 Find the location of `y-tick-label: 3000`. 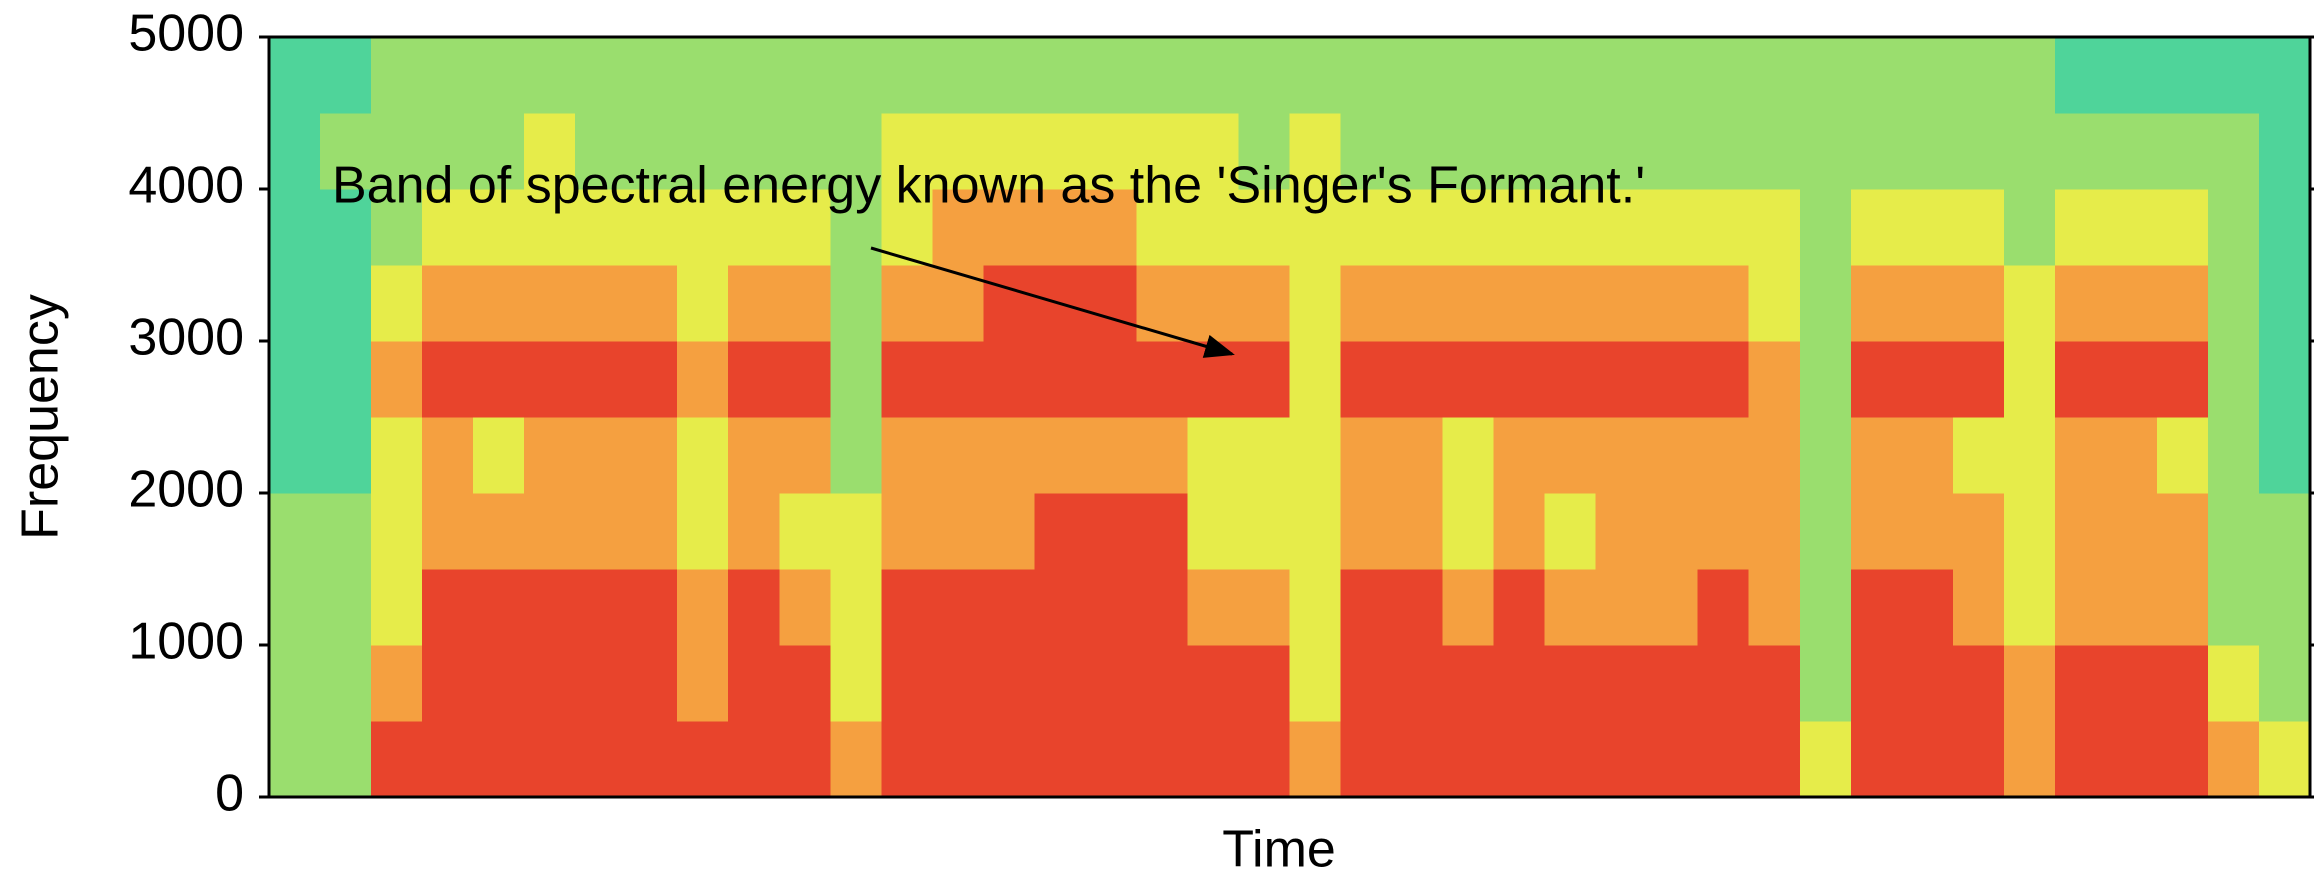

y-tick-label: 3000 is located at coordinates (186, 338).